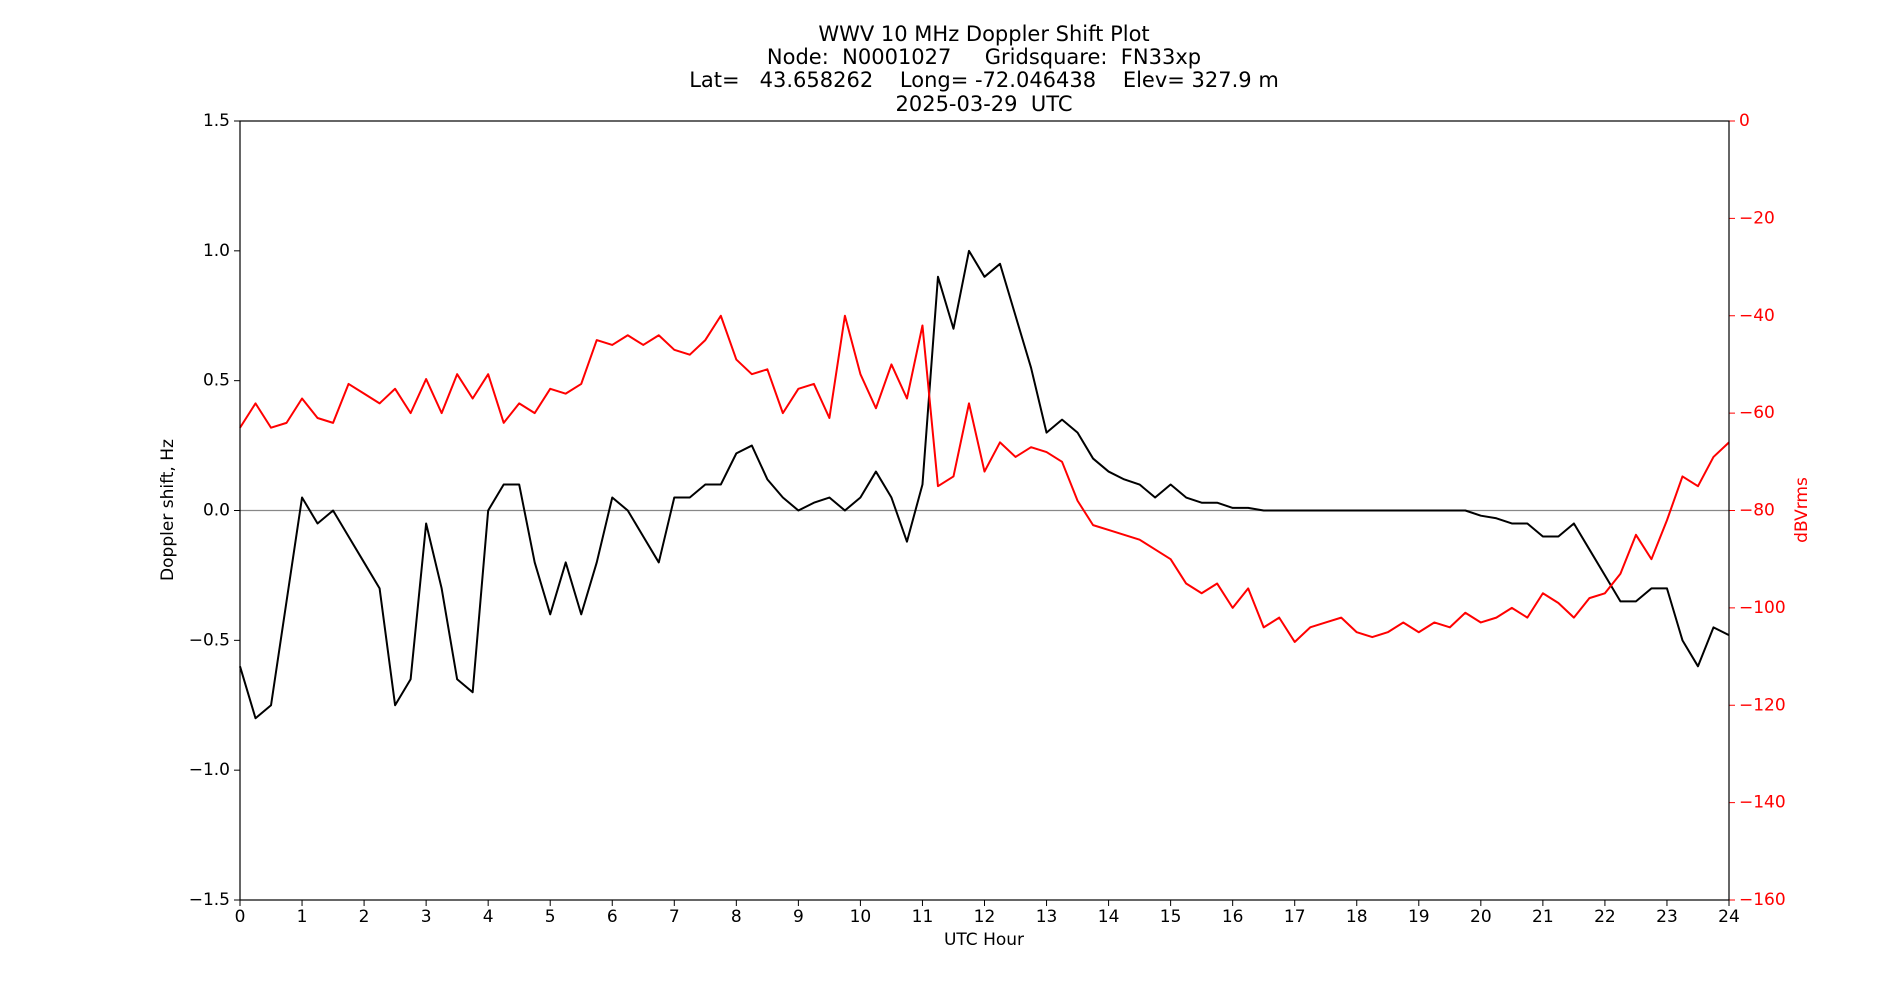 The image size is (1900, 1004). Describe the element at coordinates (364, 917) in the screenshot. I see `x-tick-label: 2` at that location.